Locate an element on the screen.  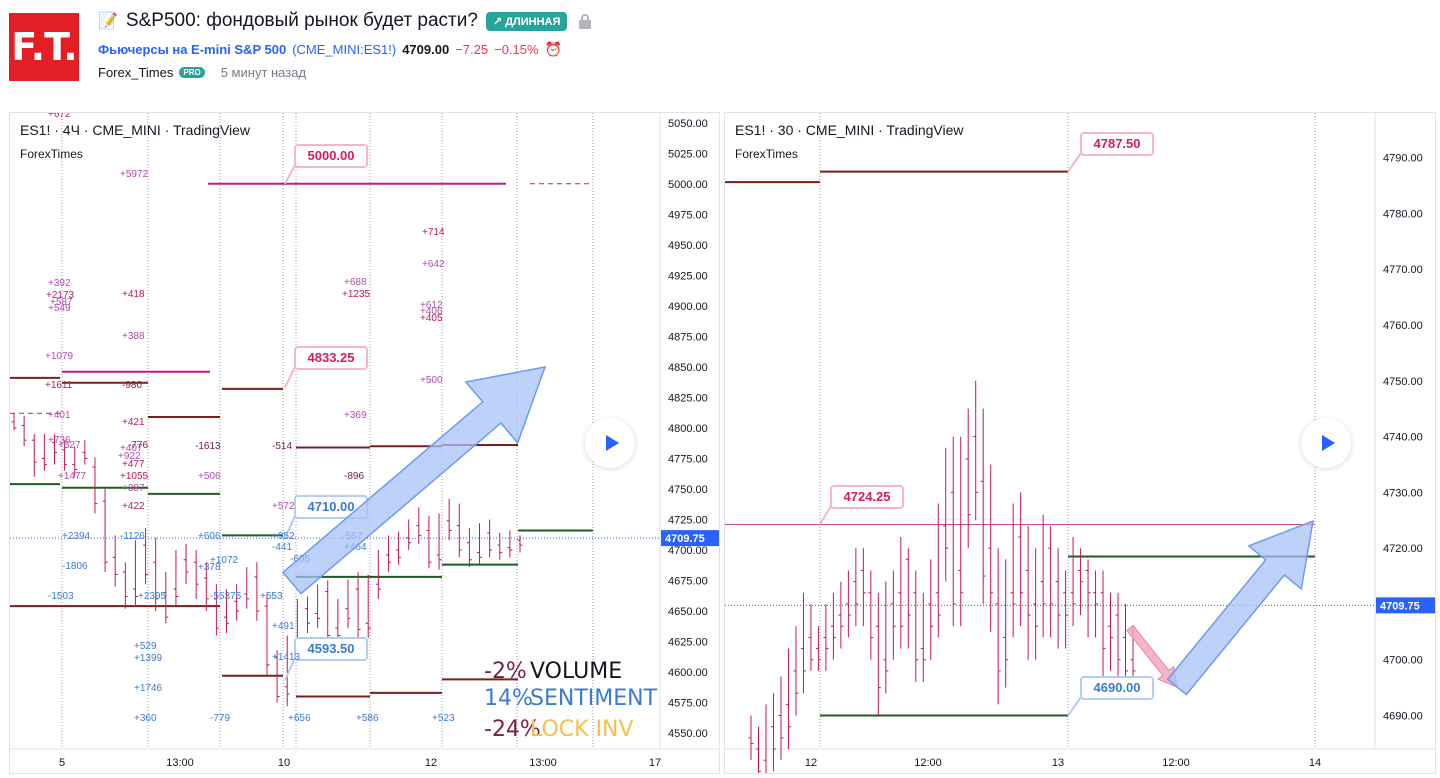
time-axis-tick: 17 is located at coordinates (655, 763).